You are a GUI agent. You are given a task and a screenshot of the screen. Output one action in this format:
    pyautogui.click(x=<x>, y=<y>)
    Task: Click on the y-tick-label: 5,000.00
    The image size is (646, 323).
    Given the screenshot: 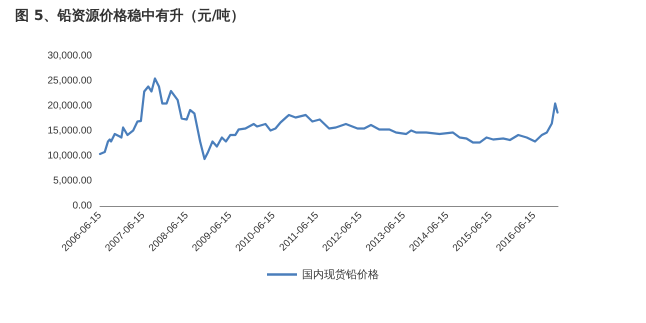 What is the action you would take?
    pyautogui.click(x=72, y=181)
    